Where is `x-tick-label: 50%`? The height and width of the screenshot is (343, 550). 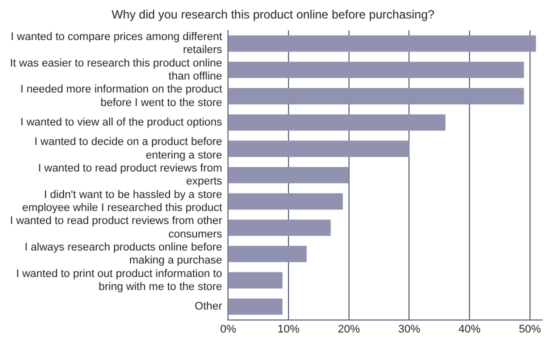
x-tick-label: 50% is located at coordinates (530, 329).